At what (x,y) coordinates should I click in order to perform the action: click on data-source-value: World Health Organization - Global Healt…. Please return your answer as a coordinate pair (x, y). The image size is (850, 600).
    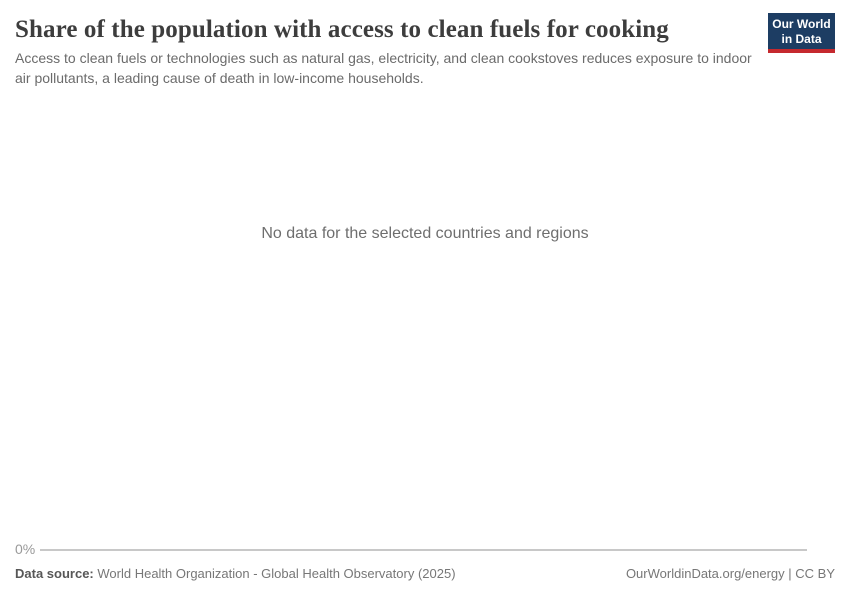
    Looking at the image, I should click on (276, 573).